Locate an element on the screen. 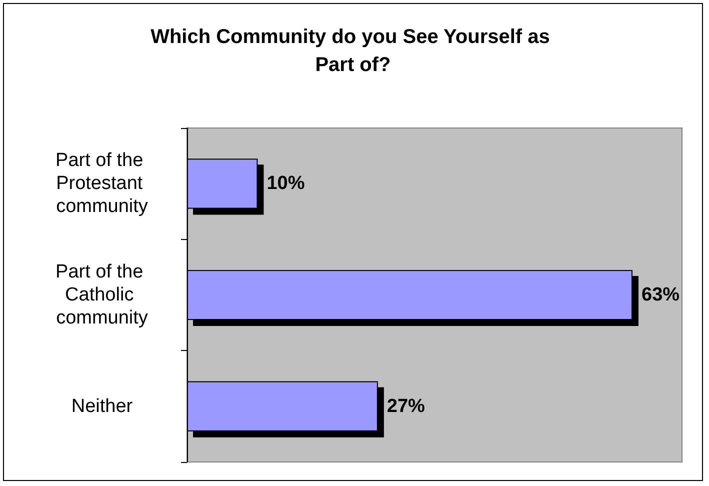 This screenshot has width=709, height=486. y-tick-label: Part of the Catholic community is located at coordinates (102, 295).